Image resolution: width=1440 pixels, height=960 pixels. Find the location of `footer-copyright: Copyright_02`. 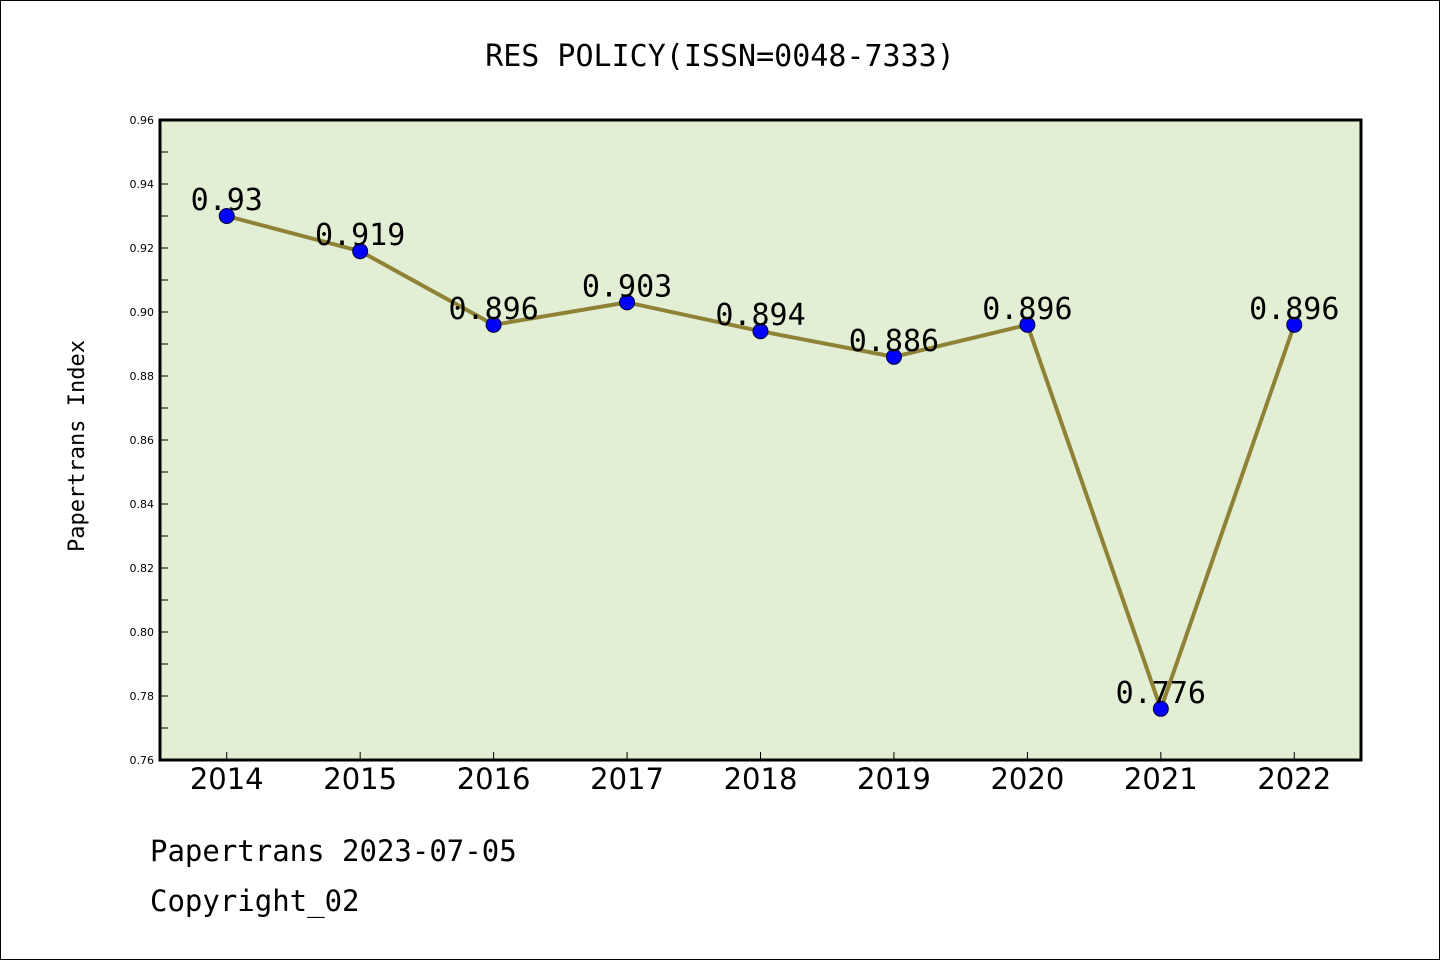

footer-copyright: Copyright_02 is located at coordinates (255, 901).